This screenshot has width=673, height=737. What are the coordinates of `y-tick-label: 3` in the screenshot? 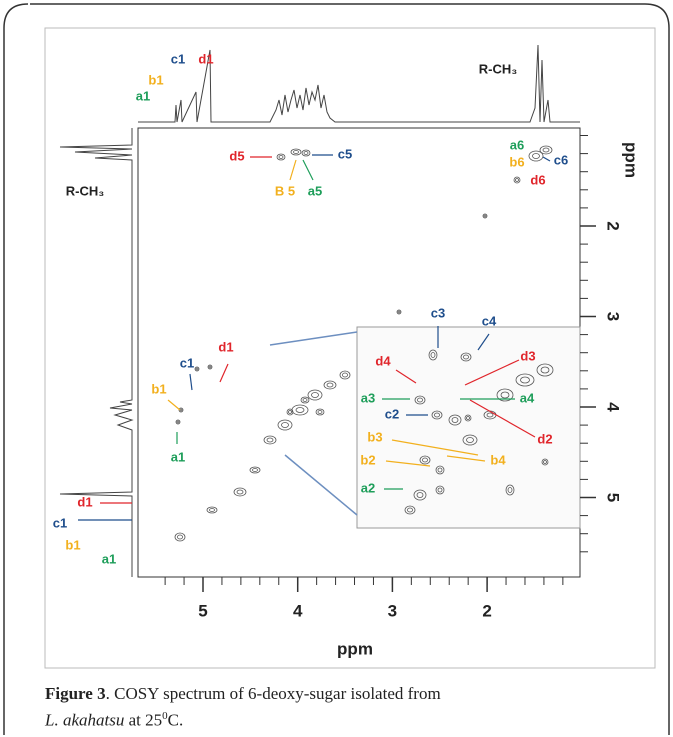 It's located at (613, 316).